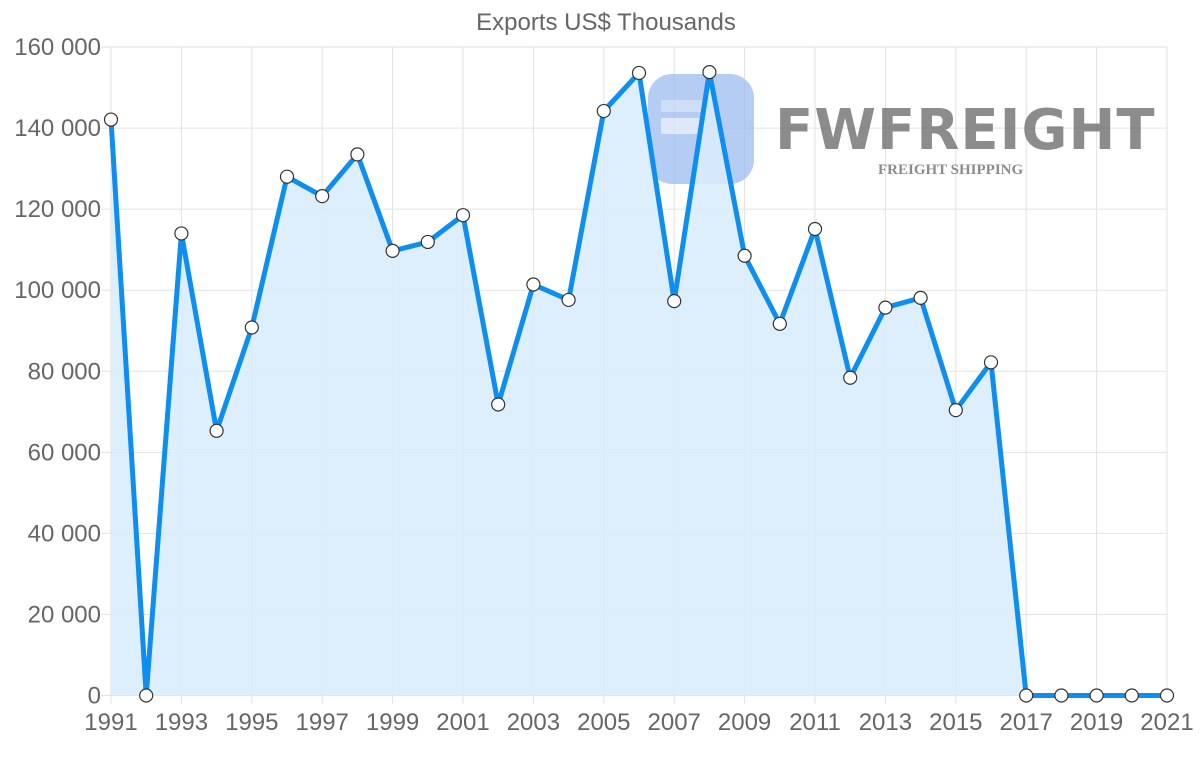 The image size is (1200, 768). What do you see at coordinates (965, 130) in the screenshot?
I see `watermark-brand: FWFREIGHT` at bounding box center [965, 130].